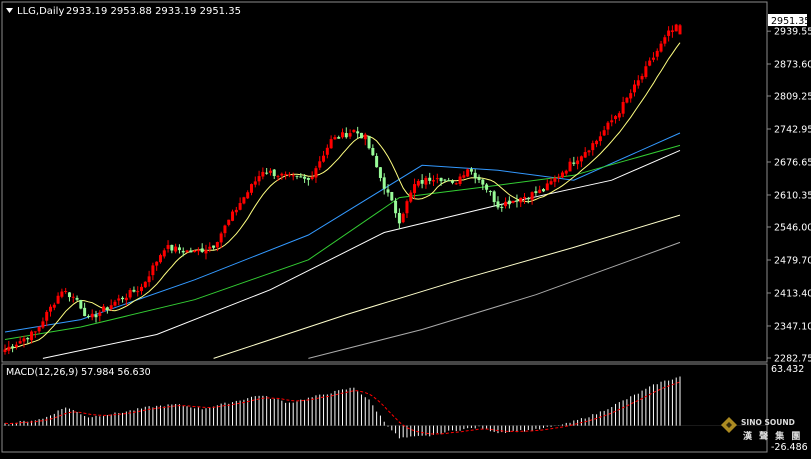 Image resolution: width=811 pixels, height=459 pixels. Describe the element at coordinates (78, 372) in the screenshot. I see `macd-label: MACD(12,26,9) 57.984 56.630` at that location.